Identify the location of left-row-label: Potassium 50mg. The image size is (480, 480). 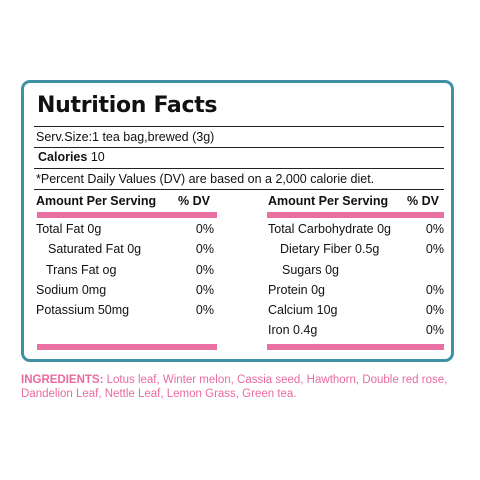
(83, 310).